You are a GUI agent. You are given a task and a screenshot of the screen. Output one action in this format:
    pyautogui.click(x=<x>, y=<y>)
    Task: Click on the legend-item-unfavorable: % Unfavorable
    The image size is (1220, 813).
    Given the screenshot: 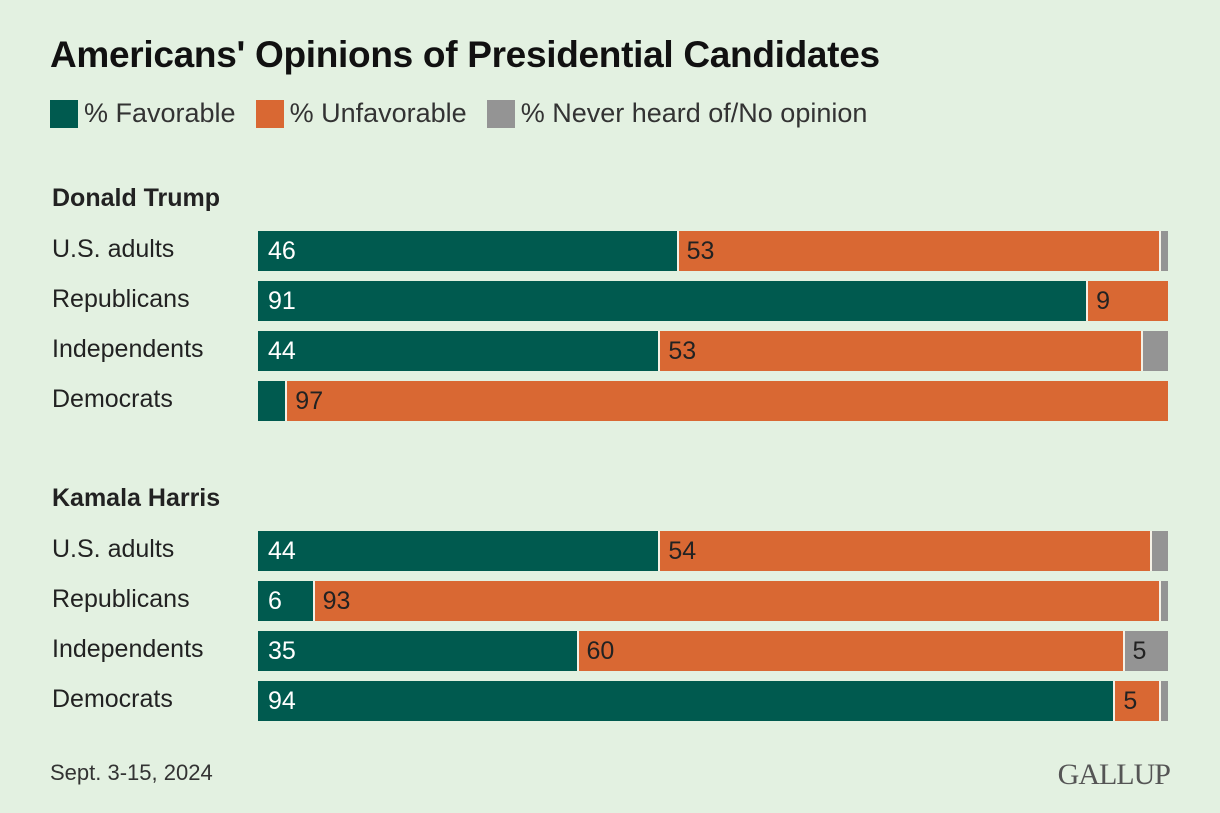 What is the action you would take?
    pyautogui.click(x=361, y=113)
    